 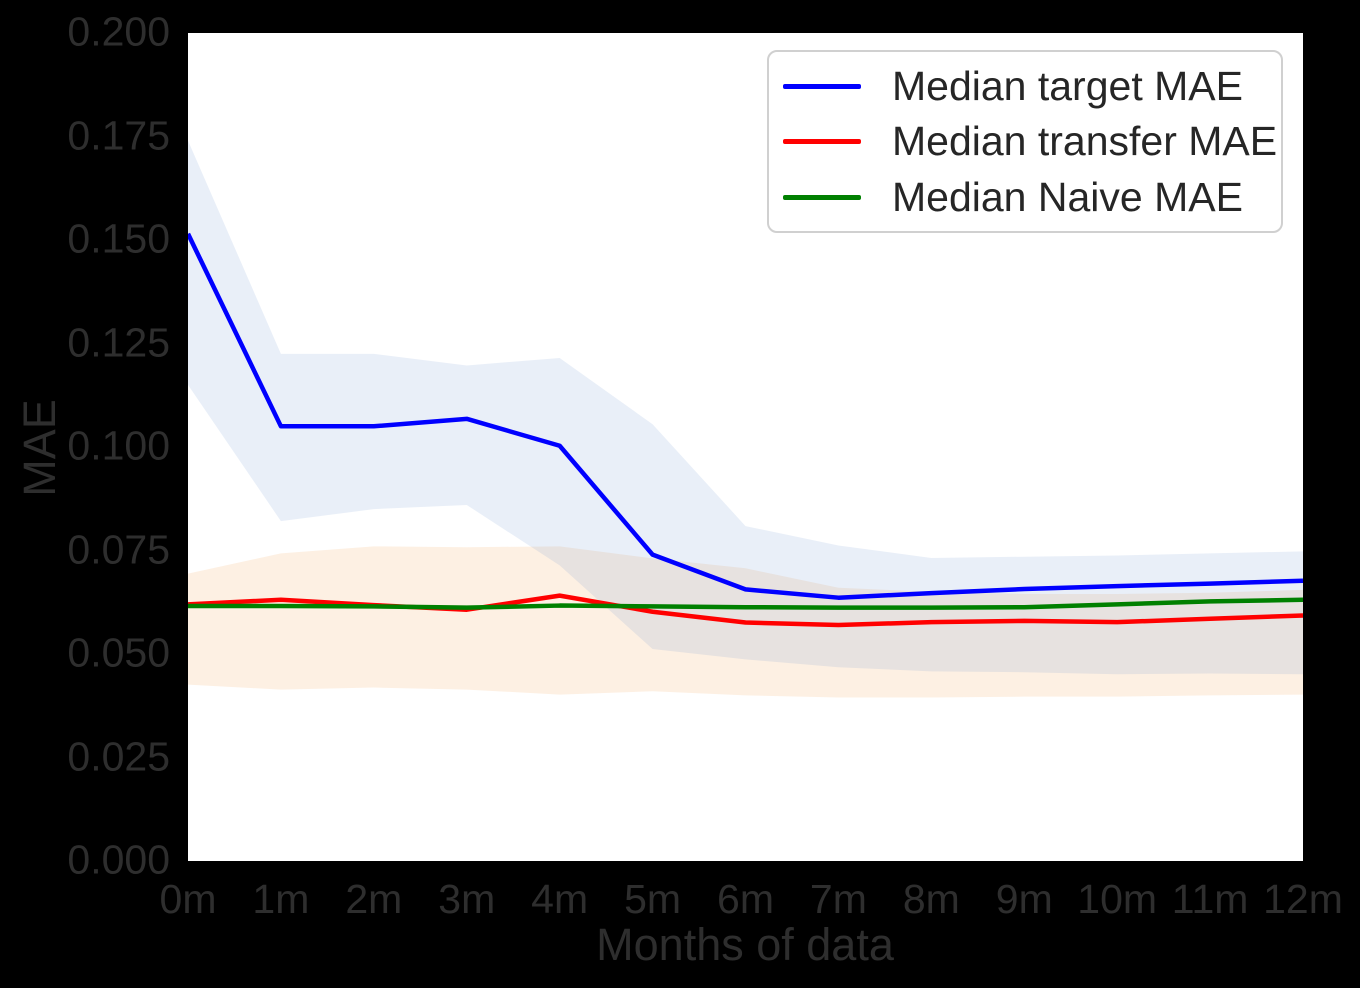 What do you see at coordinates (118, 342) in the screenshot?
I see `y-tick-label: 0.125` at bounding box center [118, 342].